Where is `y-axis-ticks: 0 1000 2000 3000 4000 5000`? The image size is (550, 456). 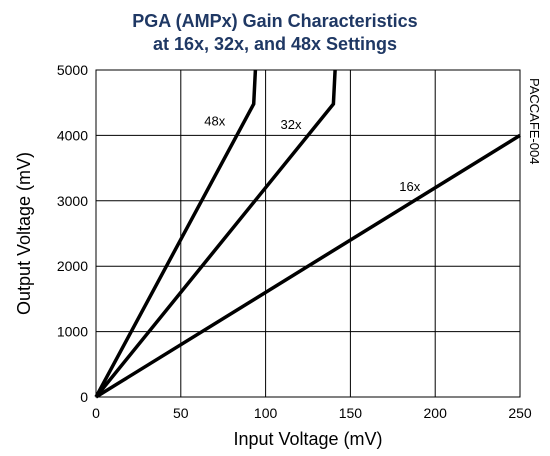 y-axis-ticks: 0 1000 2000 3000 4000 5000 is located at coordinates (72, 233).